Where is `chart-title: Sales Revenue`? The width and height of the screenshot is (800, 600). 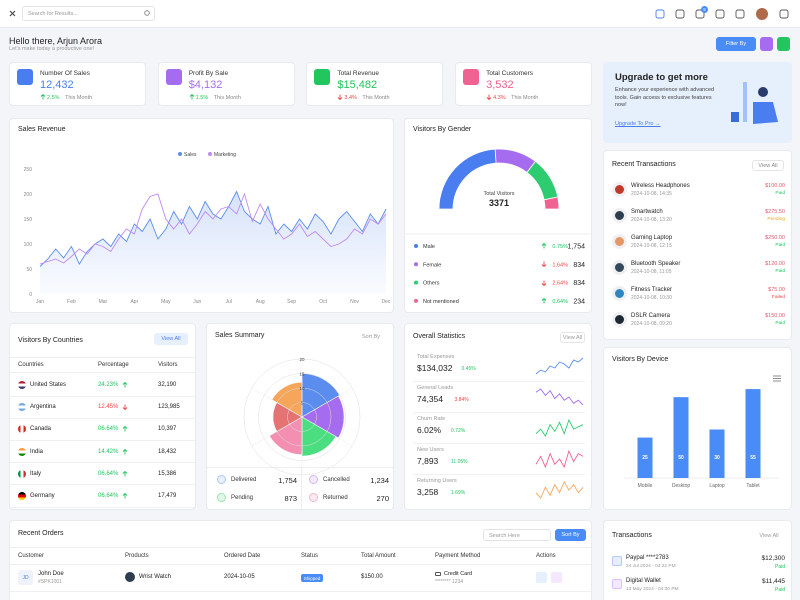 chart-title: Sales Revenue is located at coordinates (42, 129).